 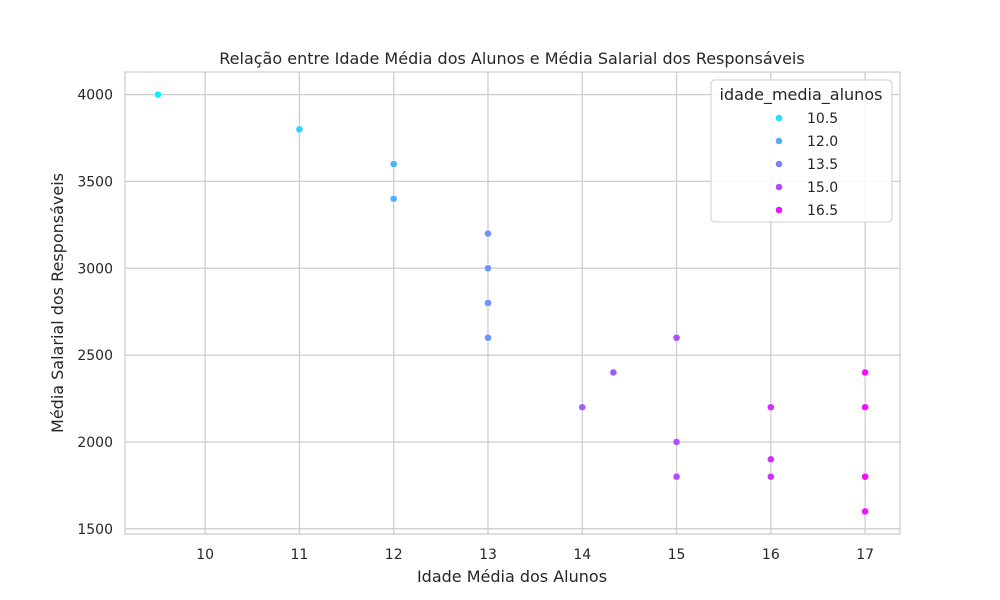 I want to click on y-tick-label: 1500, so click(x=95, y=530).